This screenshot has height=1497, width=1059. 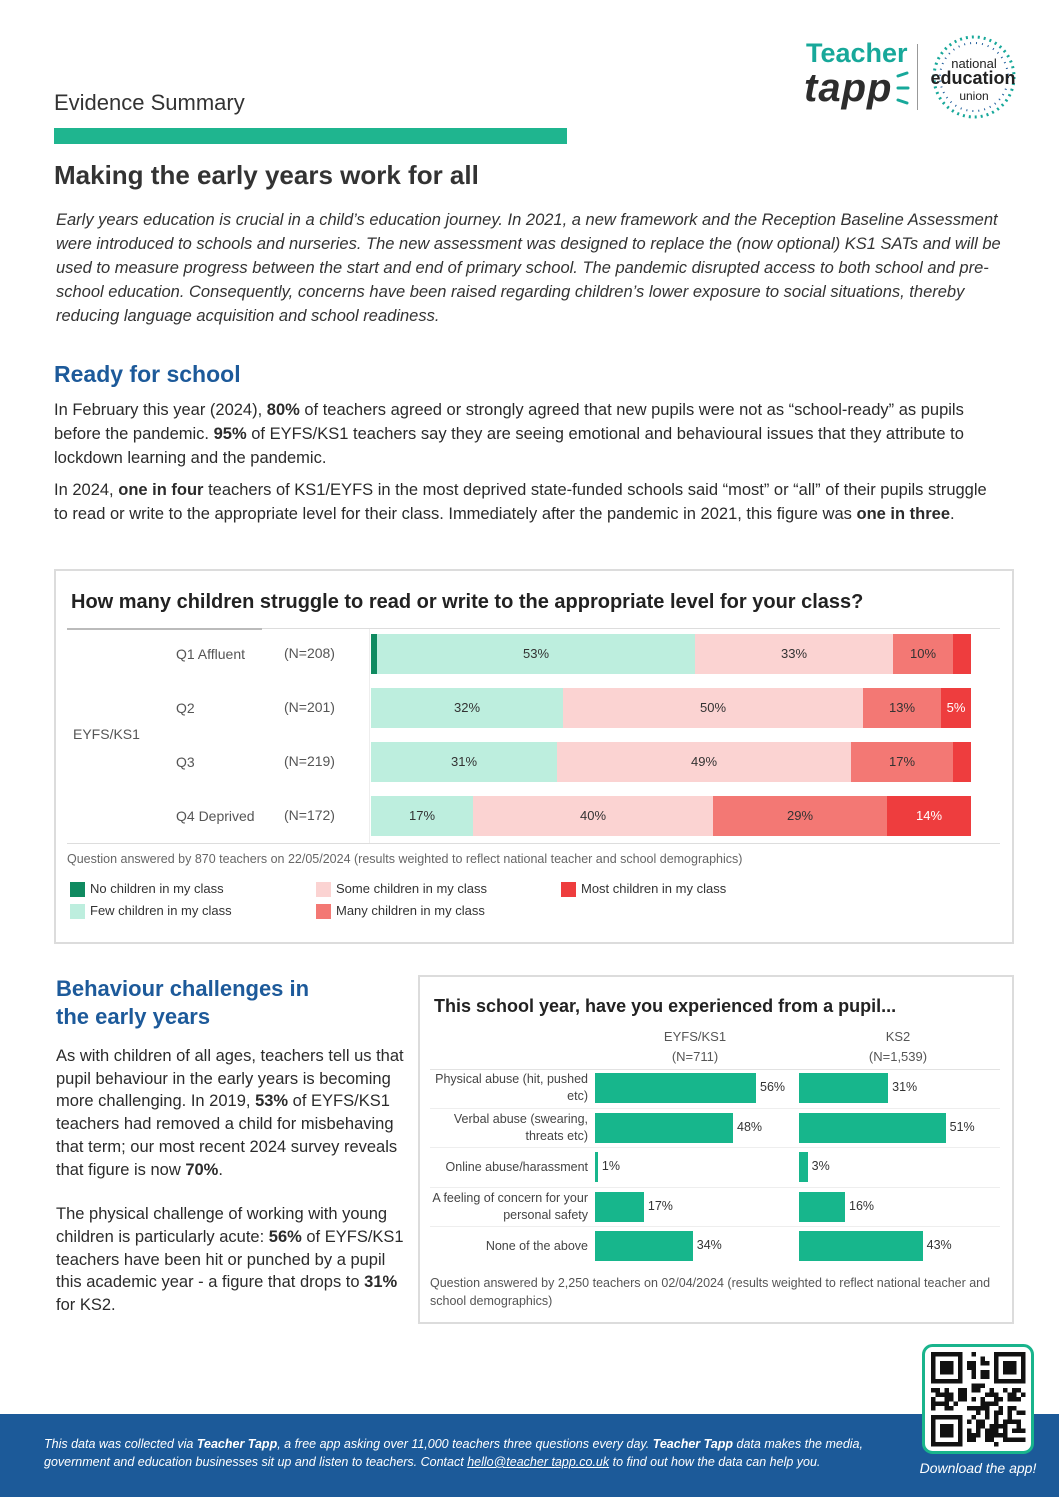 What do you see at coordinates (149, 102) in the screenshot?
I see `subtitle: Evidence Summary` at bounding box center [149, 102].